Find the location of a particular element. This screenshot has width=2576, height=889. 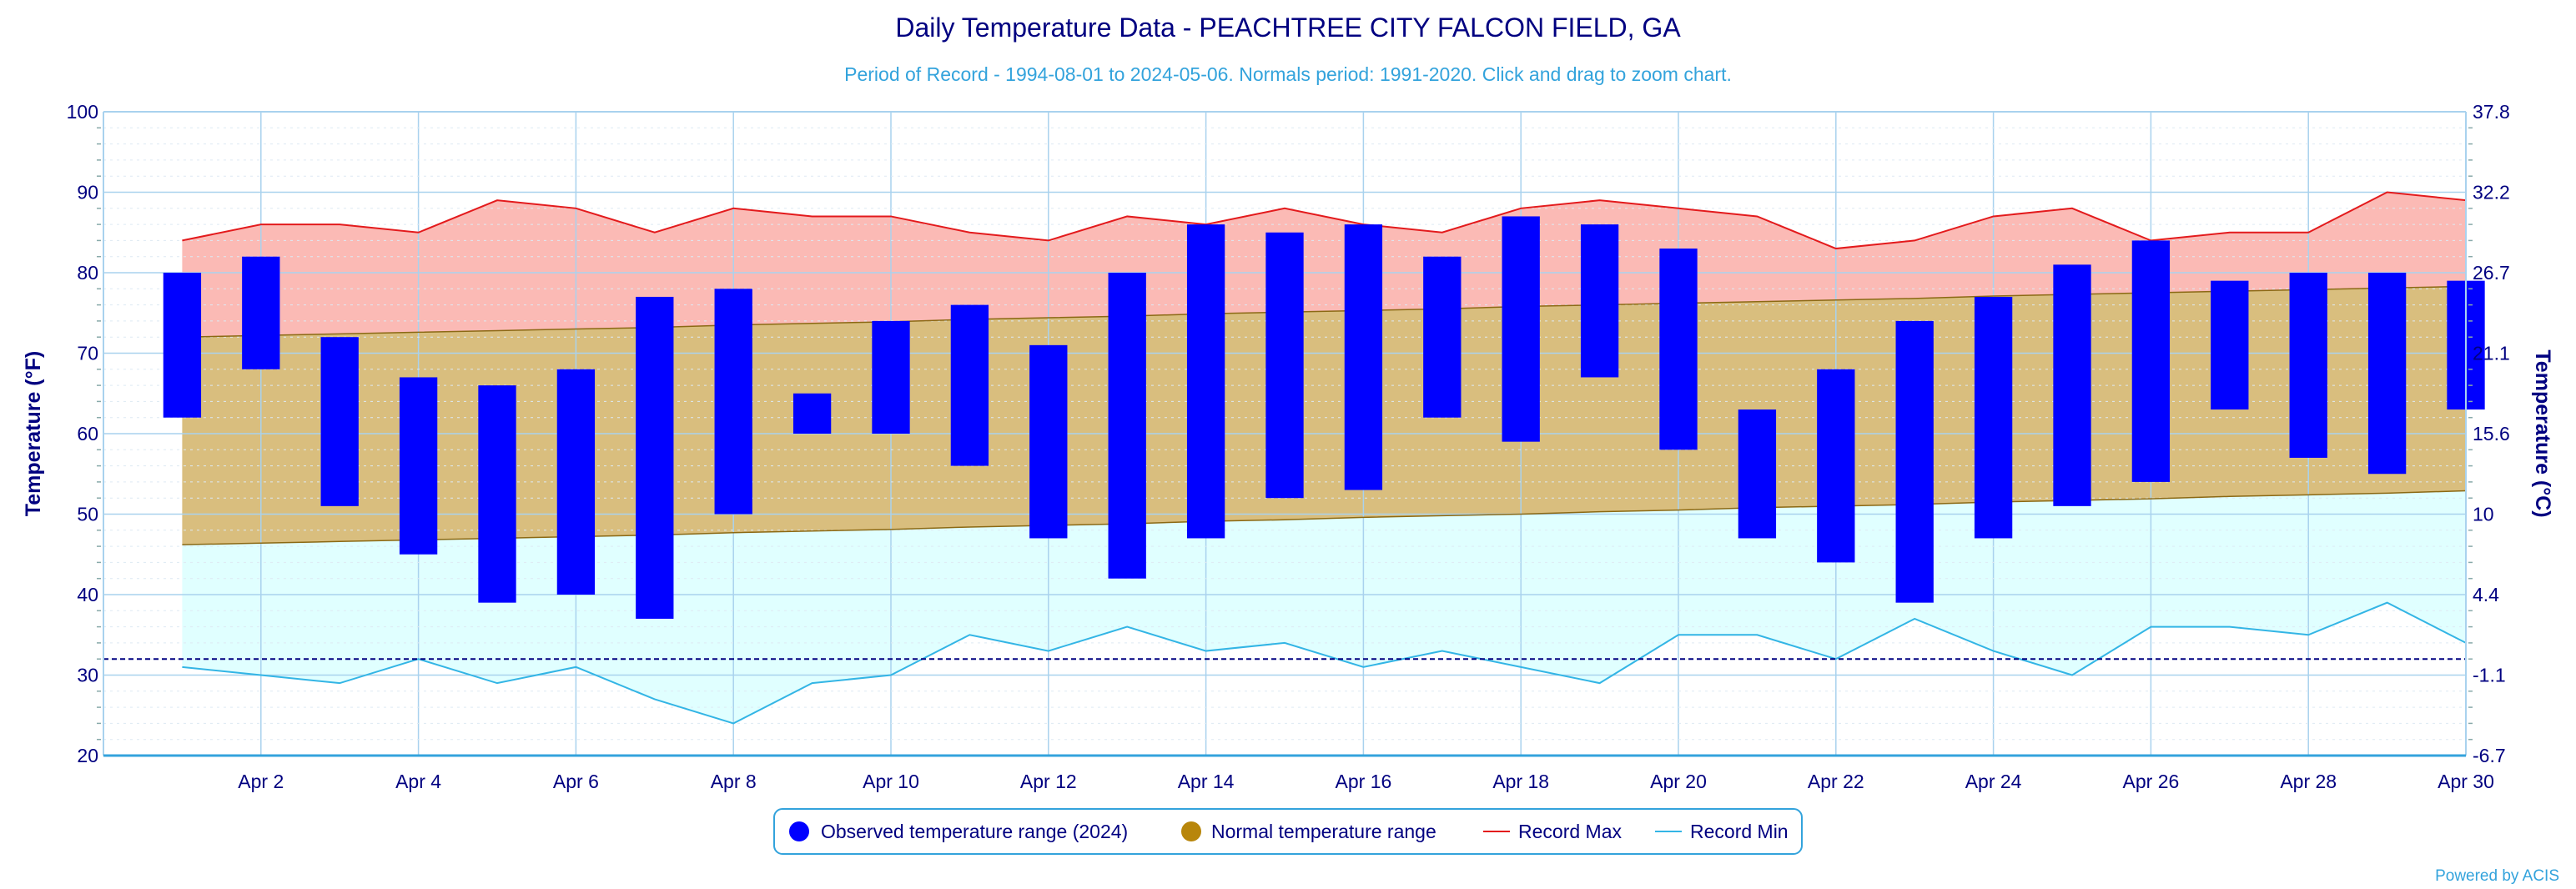

y-tick-label-right: -1.1 is located at coordinates (2489, 675).